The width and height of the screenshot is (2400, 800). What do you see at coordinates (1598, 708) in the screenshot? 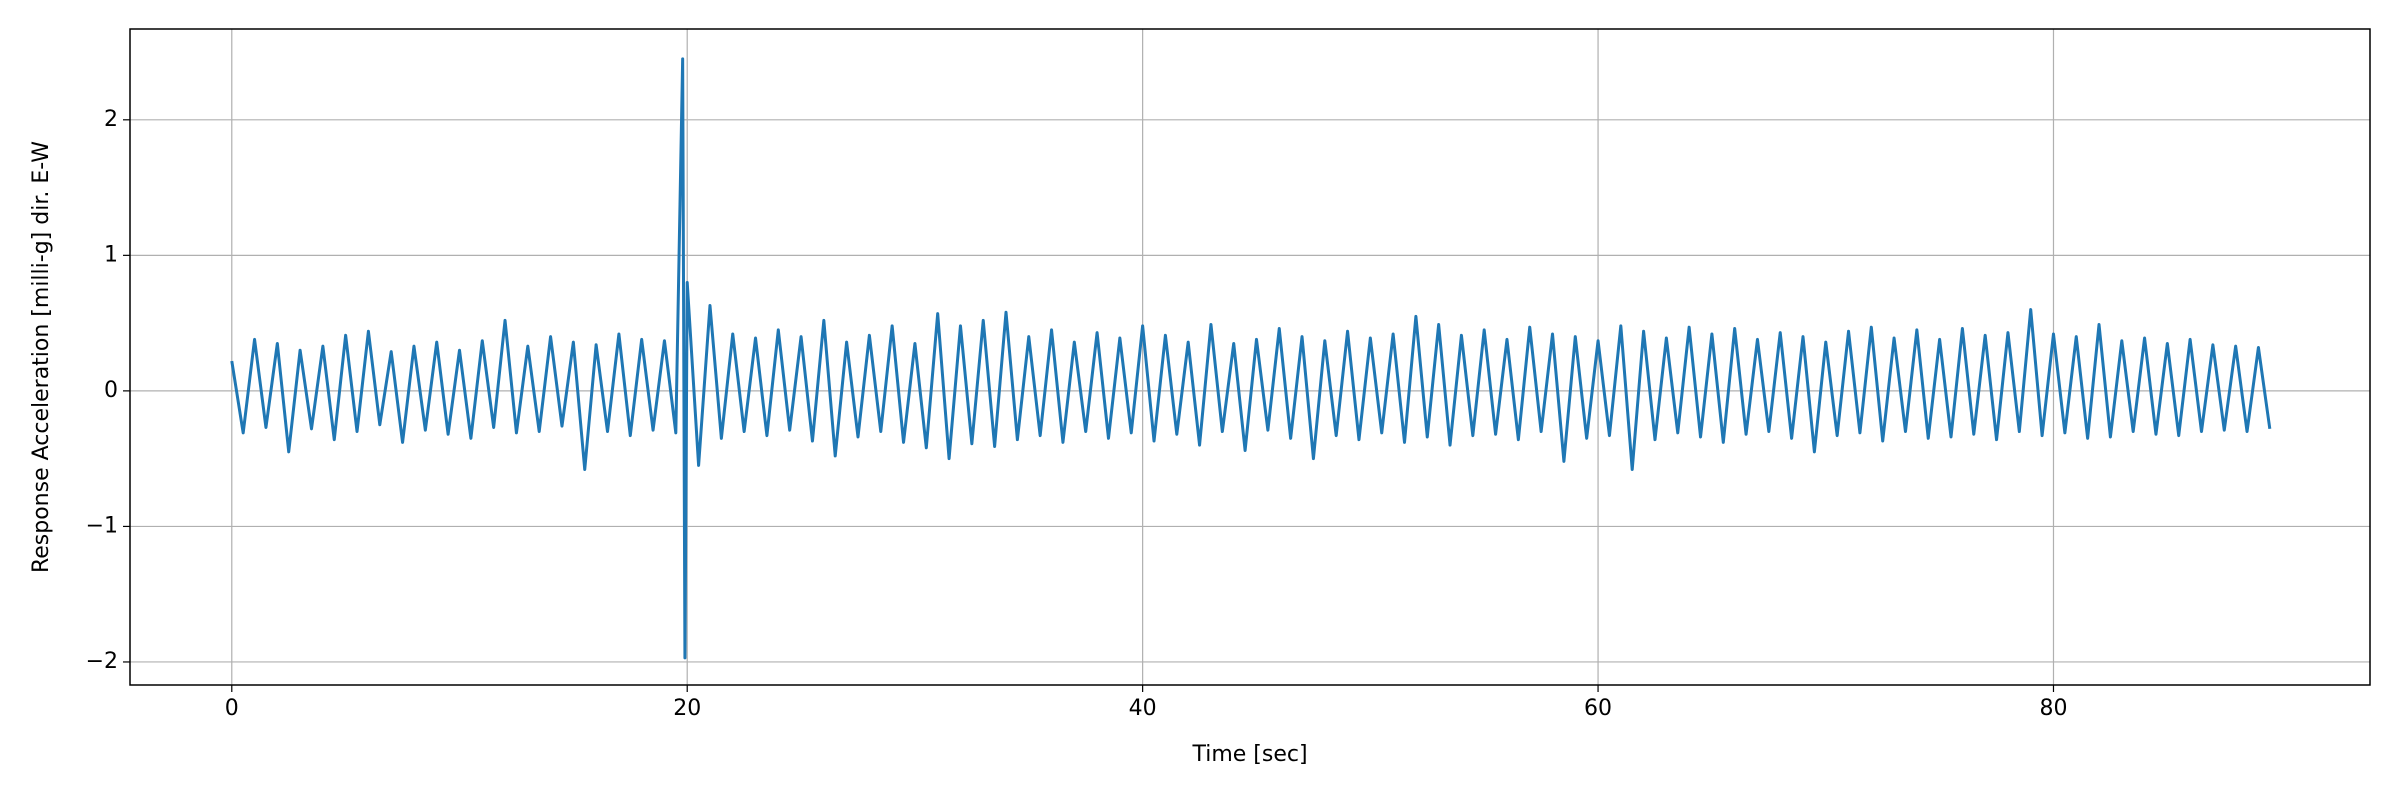
I see `x-tick-label: 60` at bounding box center [1598, 708].